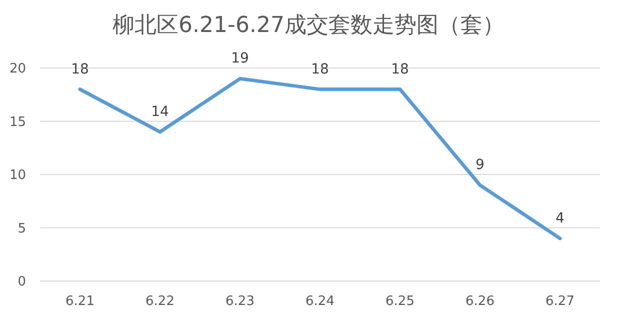 Image resolution: width=617 pixels, height=326 pixels. What do you see at coordinates (80, 301) in the screenshot?
I see `x-tick-label: 6.21` at bounding box center [80, 301].